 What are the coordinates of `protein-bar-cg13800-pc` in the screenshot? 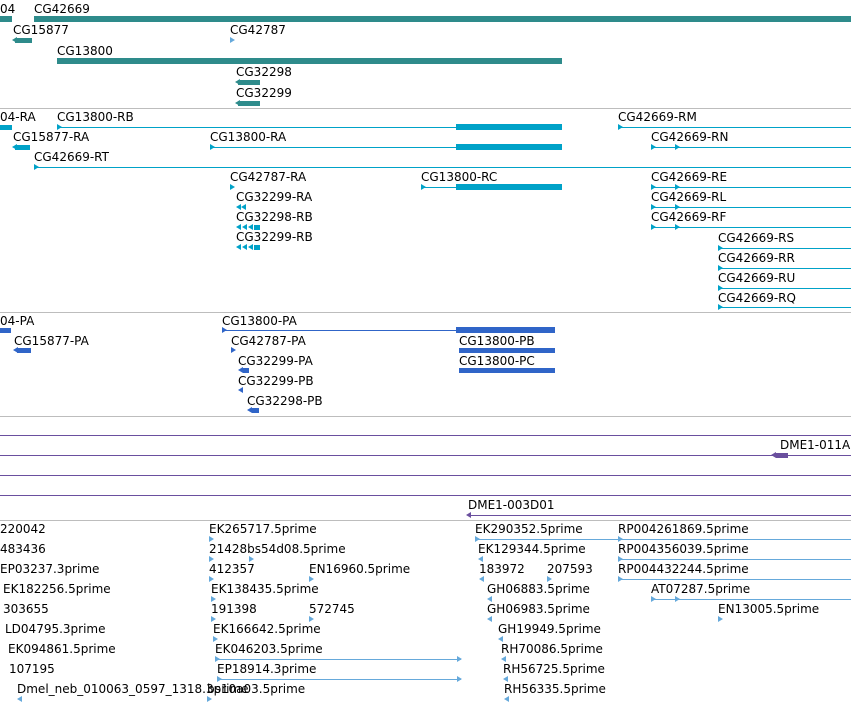 It's located at (507, 370).